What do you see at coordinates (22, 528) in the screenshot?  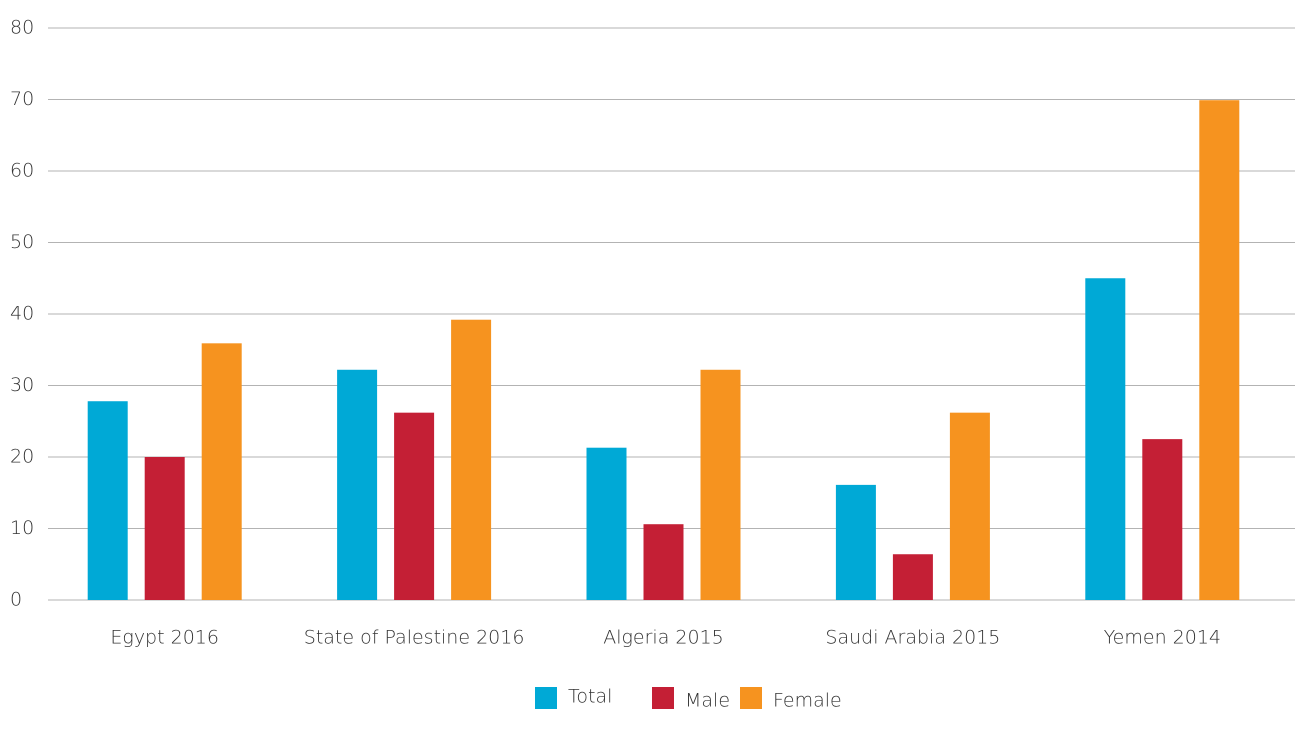 I see `y-tick-label: 10` at bounding box center [22, 528].